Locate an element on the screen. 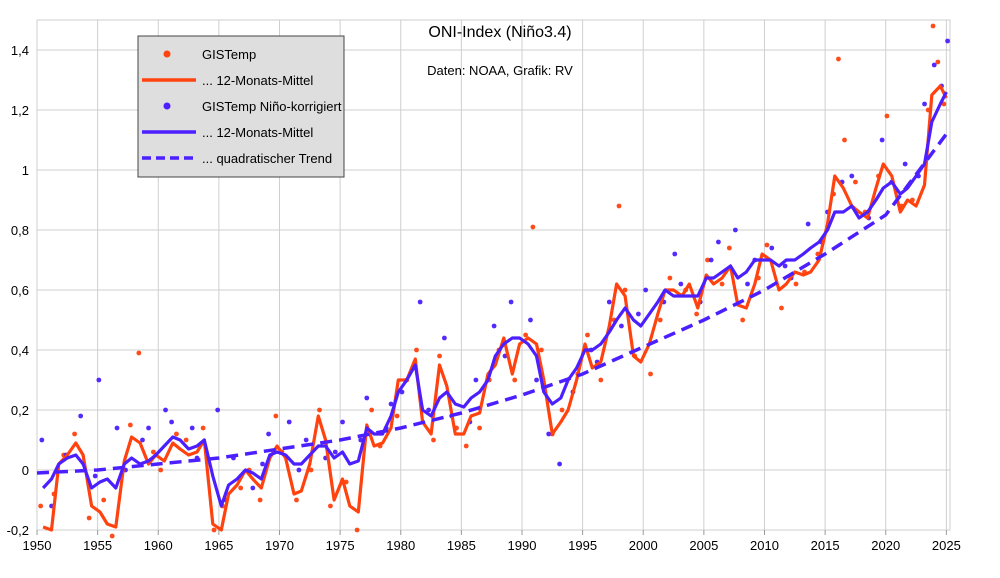 This screenshot has width=1000, height=578. y-axis-tick-labels: -0,2 0 0,2 0,4 0,6 0,8 1 1,2 1,4 is located at coordinates (18, 290).